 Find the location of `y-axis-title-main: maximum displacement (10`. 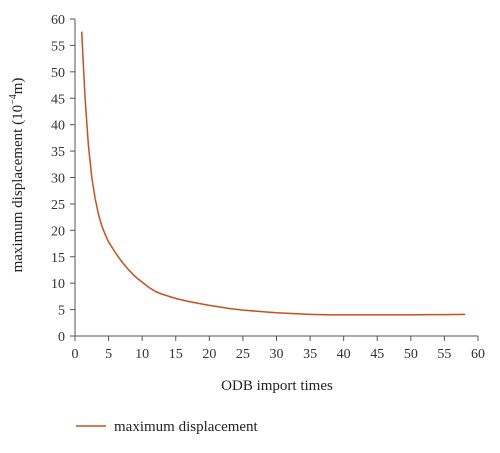

y-axis-title-main: maximum displacement (10 is located at coordinates (18, 188).